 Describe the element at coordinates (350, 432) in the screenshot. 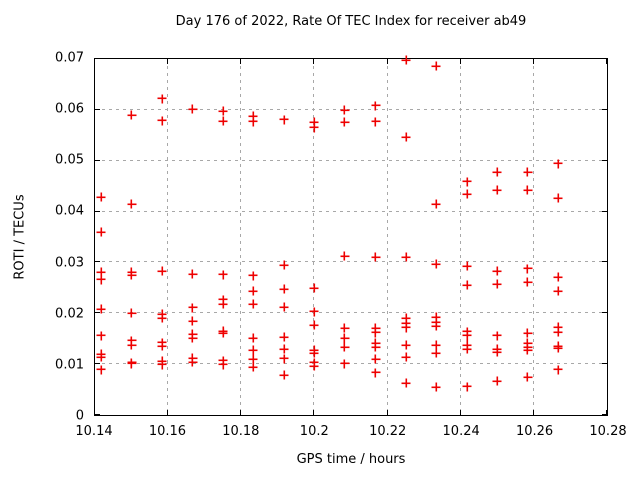

I see `x-tick-labels: 10.14 10.16 10.18 10.2 10.22 10.24 10.26 10.28` at that location.